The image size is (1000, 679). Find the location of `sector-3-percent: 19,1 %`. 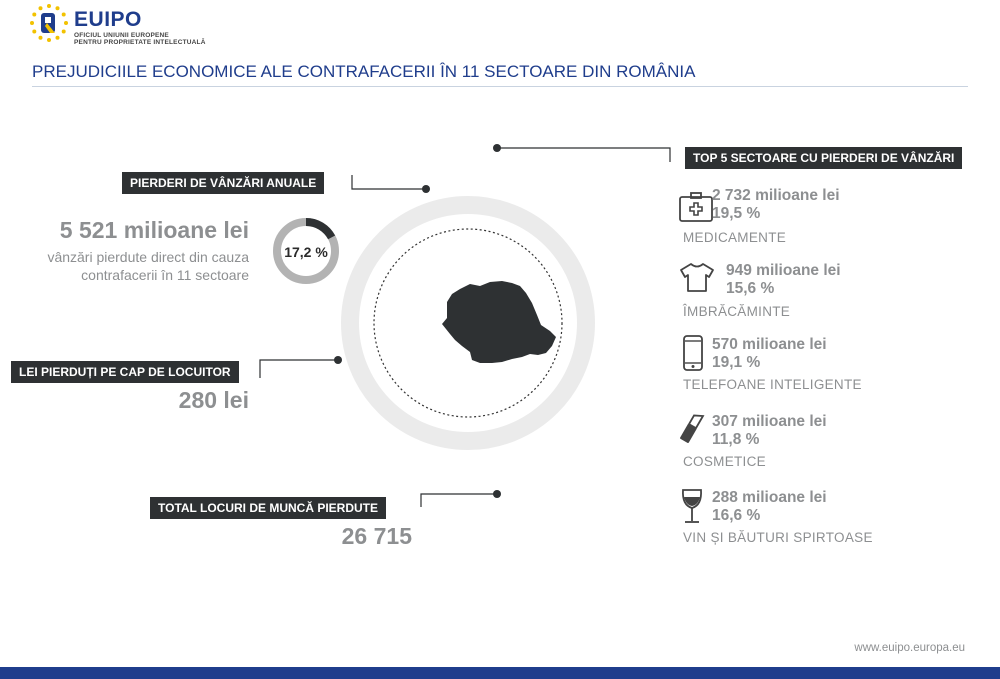

sector-3-percent: 19,1 % is located at coordinates (736, 363).